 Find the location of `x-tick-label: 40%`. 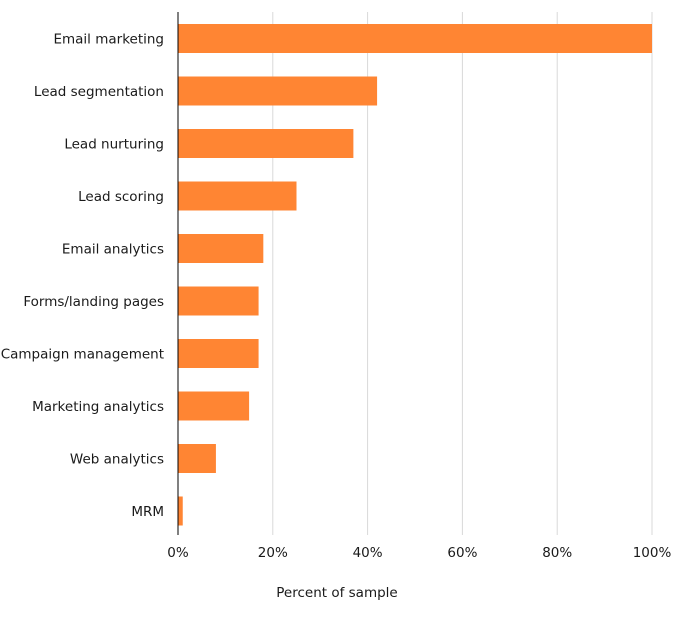

x-tick-label: 40% is located at coordinates (368, 553).